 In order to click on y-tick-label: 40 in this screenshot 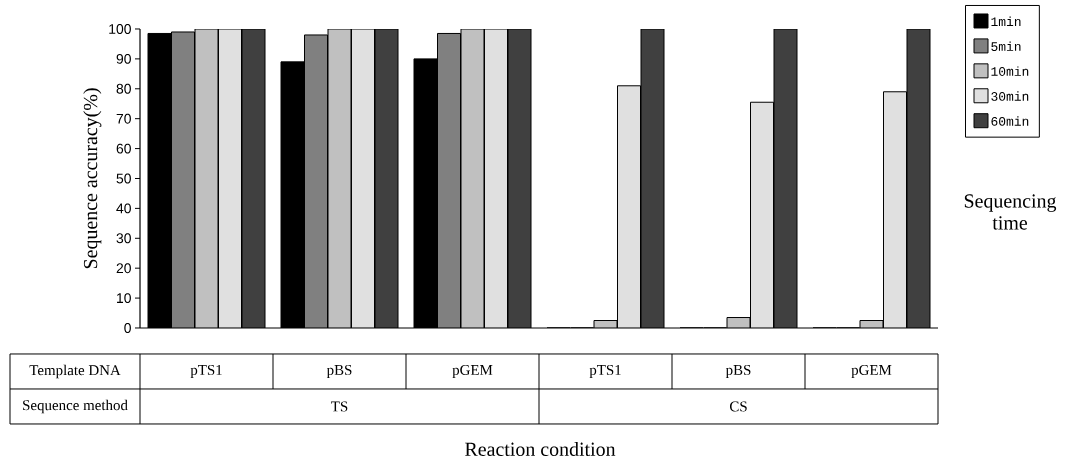, I will do `click(123, 208)`.